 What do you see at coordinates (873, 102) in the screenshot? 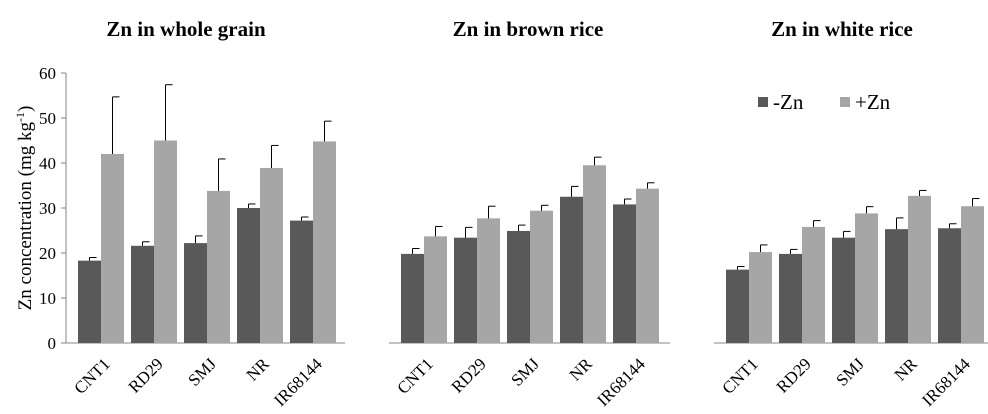
I see `legend-label: +Zn` at bounding box center [873, 102].